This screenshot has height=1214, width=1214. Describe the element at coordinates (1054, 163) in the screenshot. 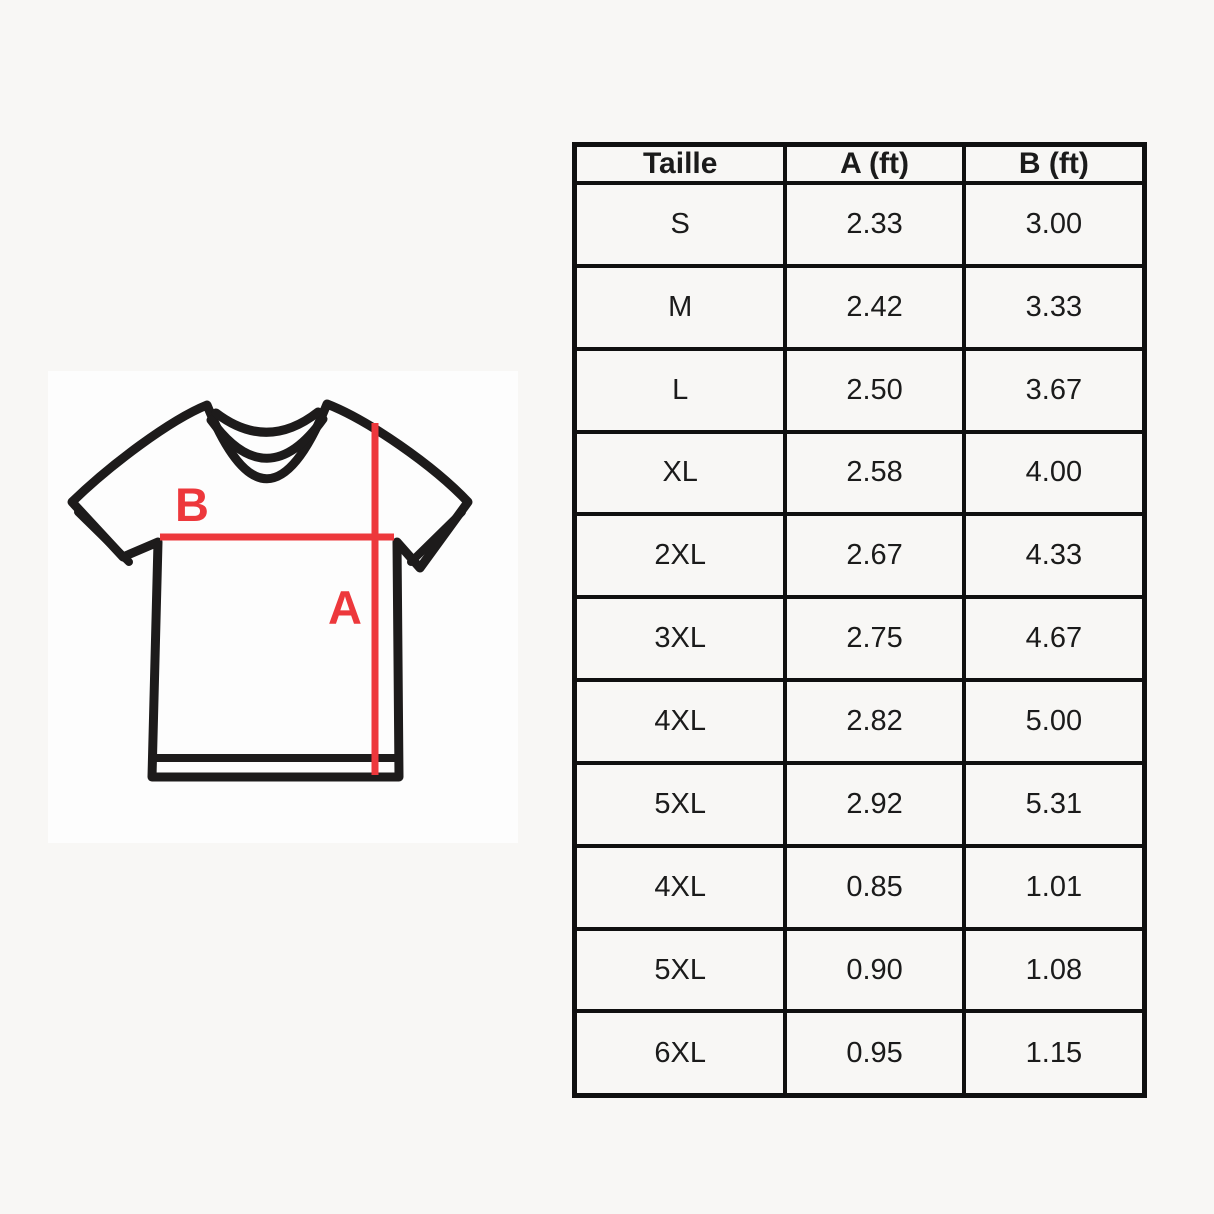

I see `header-b-ft: B (ft)` at that location.